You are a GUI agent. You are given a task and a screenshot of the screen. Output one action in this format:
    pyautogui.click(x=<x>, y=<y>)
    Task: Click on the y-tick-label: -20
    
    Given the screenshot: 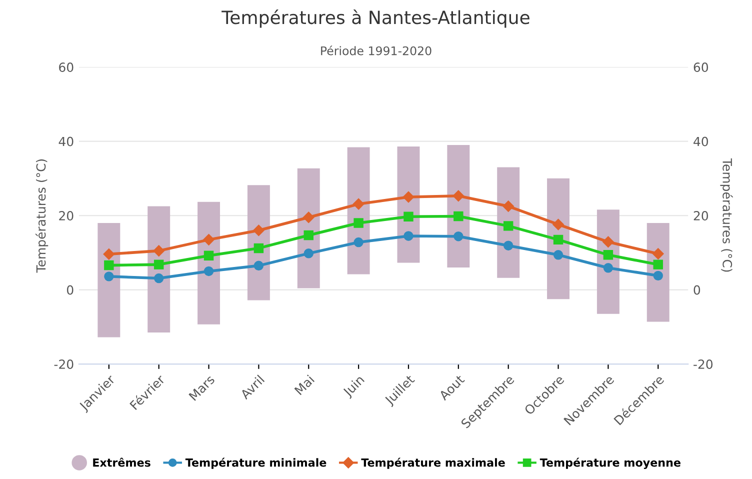 What is the action you would take?
    pyautogui.click(x=64, y=364)
    